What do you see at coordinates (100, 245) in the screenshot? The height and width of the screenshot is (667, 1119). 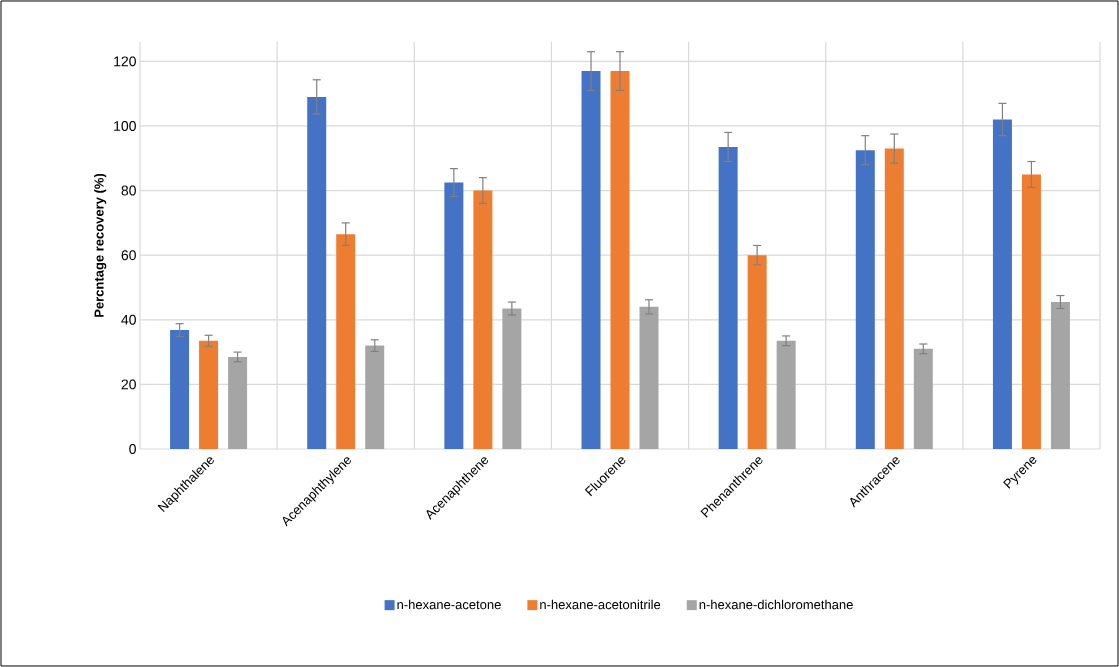 I see `y-axis-title: Percntage recovery (%)` at bounding box center [100, 245].